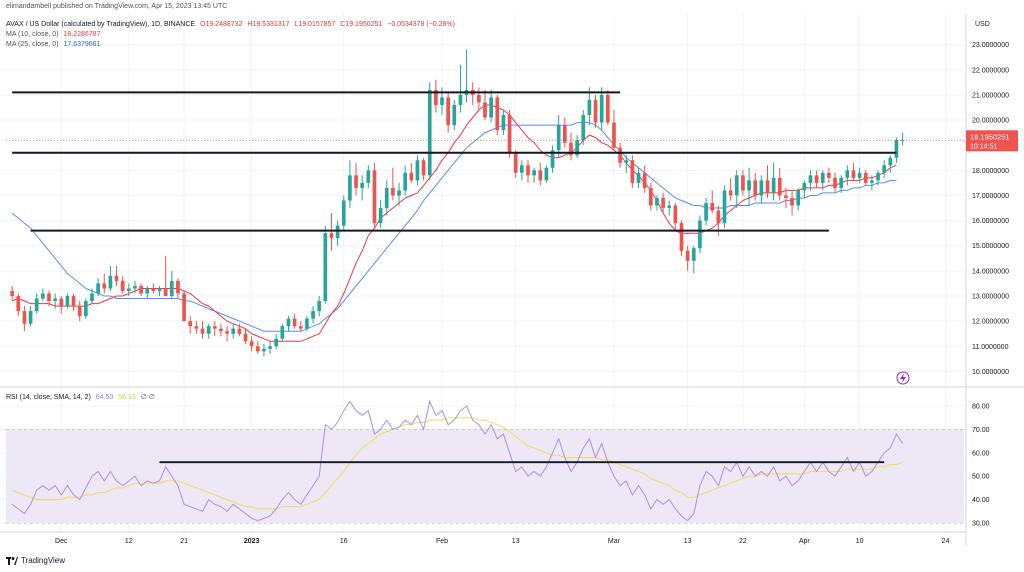 This screenshot has width=1024, height=572. What do you see at coordinates (981, 466) in the screenshot?
I see `rsi-axis: 80.00 70.00 60.00 50.00 40.00 30.00` at bounding box center [981, 466].